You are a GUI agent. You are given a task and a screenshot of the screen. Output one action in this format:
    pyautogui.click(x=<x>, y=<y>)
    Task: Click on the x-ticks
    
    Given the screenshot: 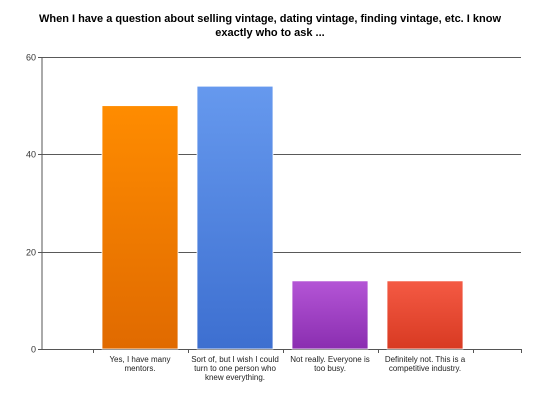 What is the action you would take?
    pyautogui.click(x=307, y=351)
    